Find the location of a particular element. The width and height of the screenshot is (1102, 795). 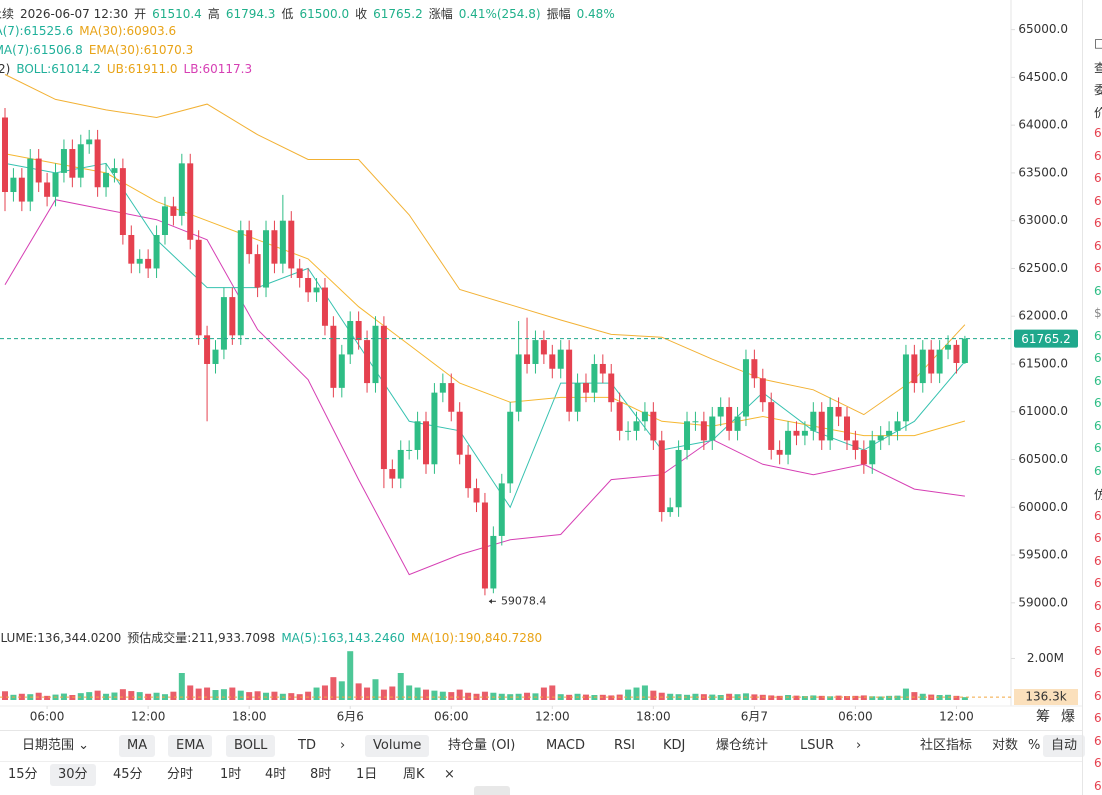

toolbar-button: LSUR is located at coordinates (817, 745).